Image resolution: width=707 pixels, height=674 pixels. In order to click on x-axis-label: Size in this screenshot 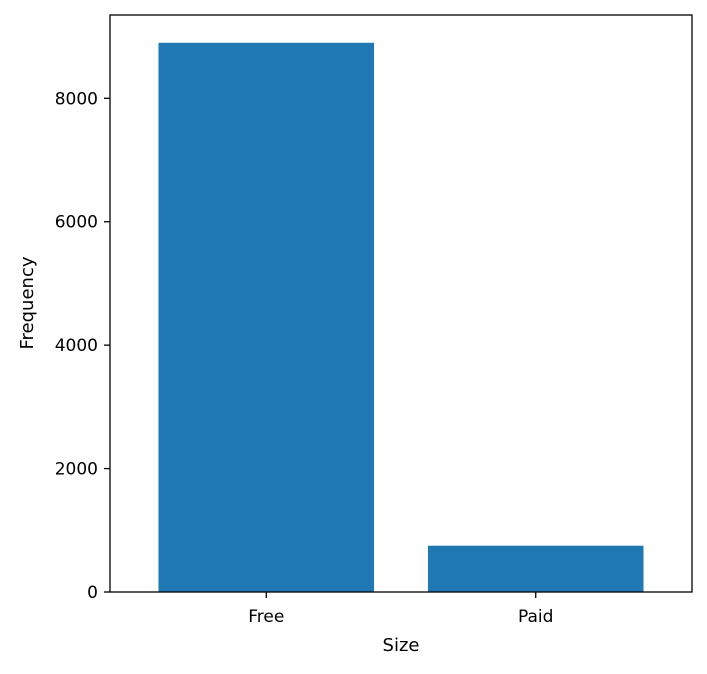, I will do `click(401, 645)`.